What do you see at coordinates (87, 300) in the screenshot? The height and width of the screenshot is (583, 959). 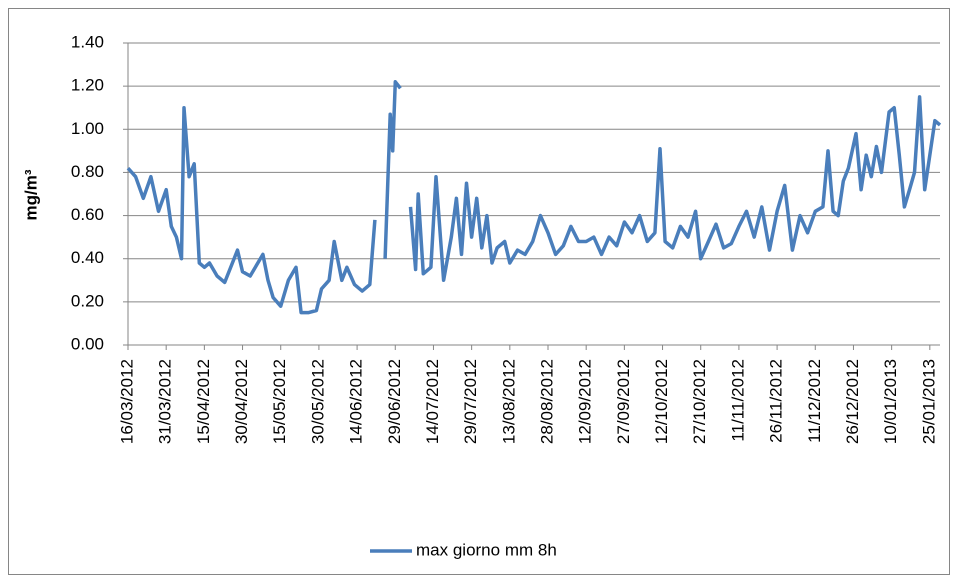 I see `y-tick-label: 0.20` at bounding box center [87, 300].